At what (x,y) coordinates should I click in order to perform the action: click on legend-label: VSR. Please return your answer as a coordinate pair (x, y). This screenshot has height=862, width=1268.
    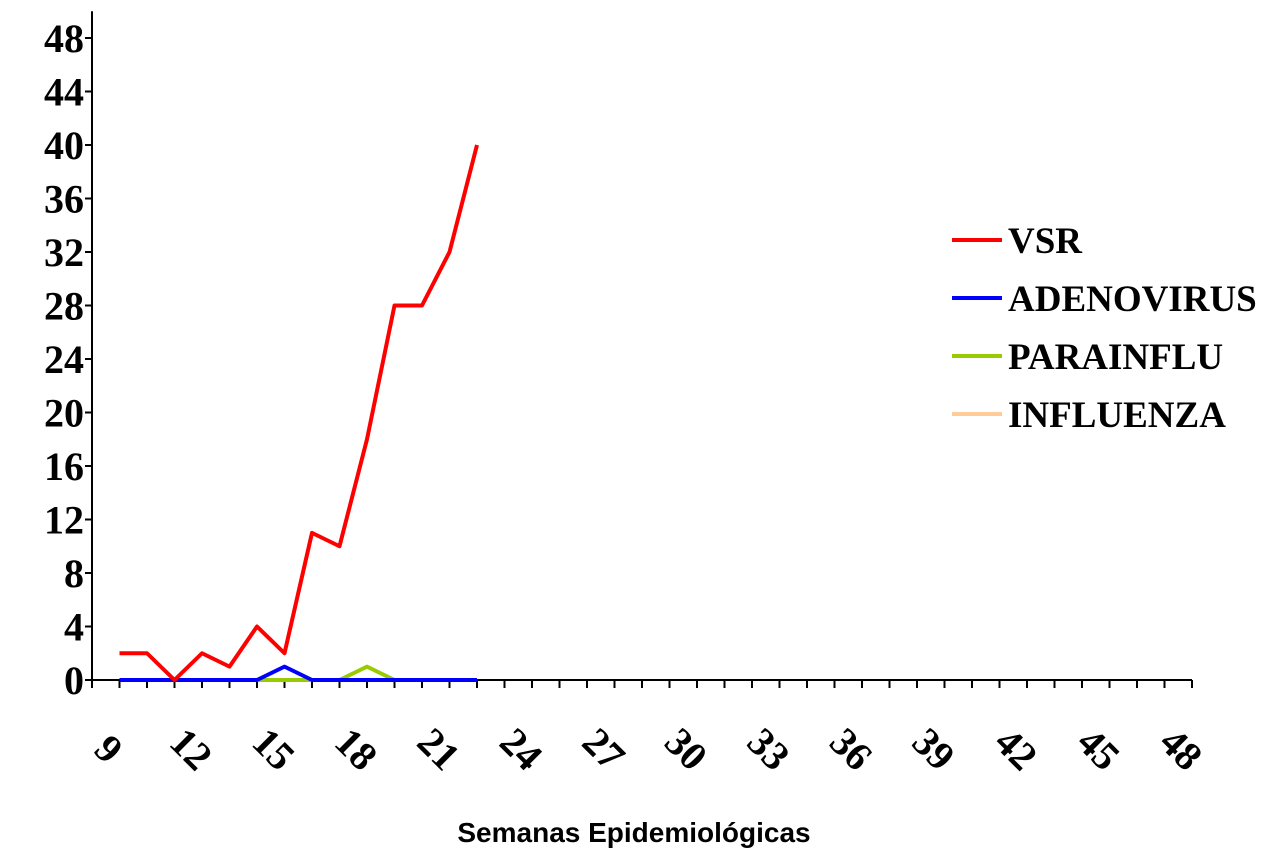
    Looking at the image, I should click on (1045, 241).